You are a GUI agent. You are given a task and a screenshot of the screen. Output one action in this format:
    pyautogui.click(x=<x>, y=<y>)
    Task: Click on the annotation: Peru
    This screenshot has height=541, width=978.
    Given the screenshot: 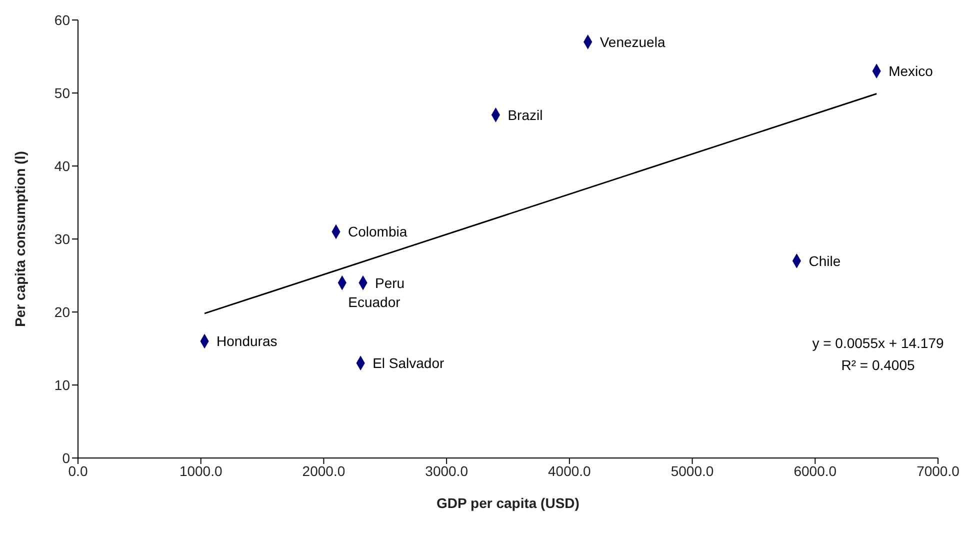 What is the action you would take?
    pyautogui.click(x=390, y=282)
    